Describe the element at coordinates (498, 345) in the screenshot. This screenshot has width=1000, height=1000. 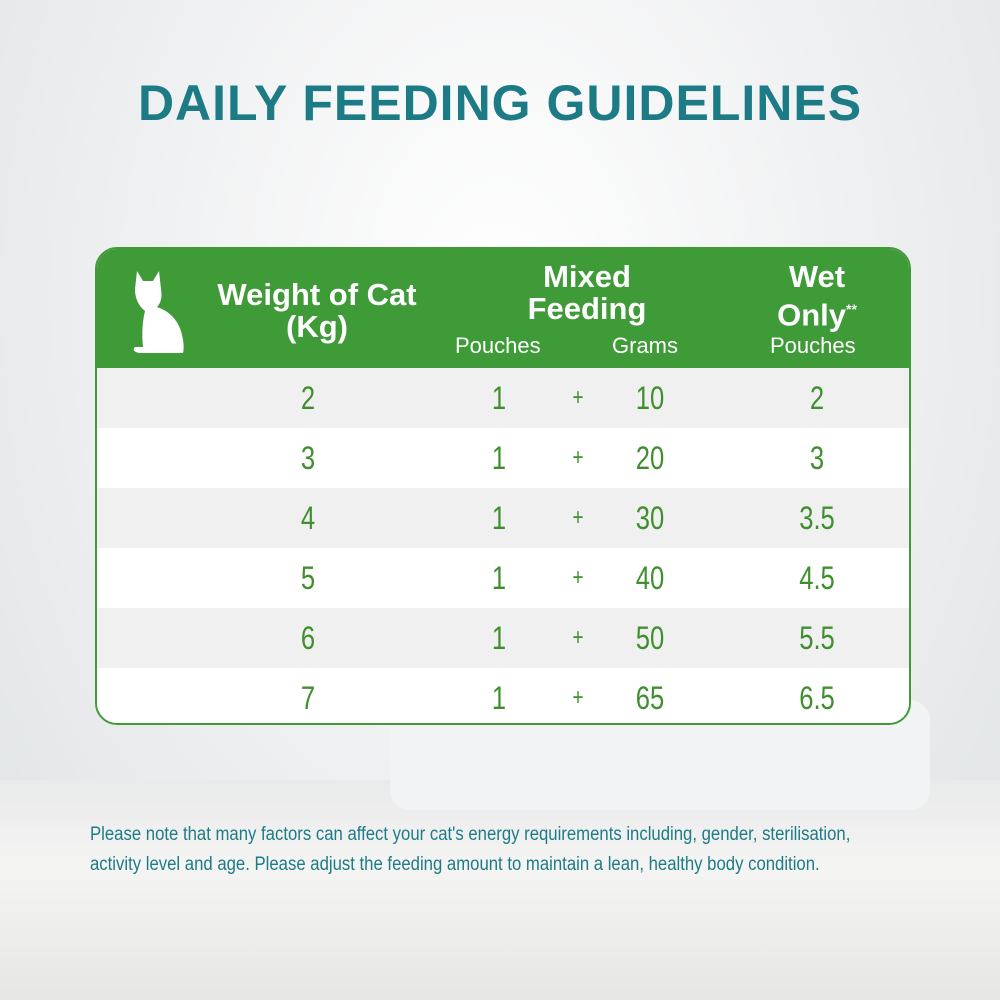
I see `header-pouches: Pouches` at that location.